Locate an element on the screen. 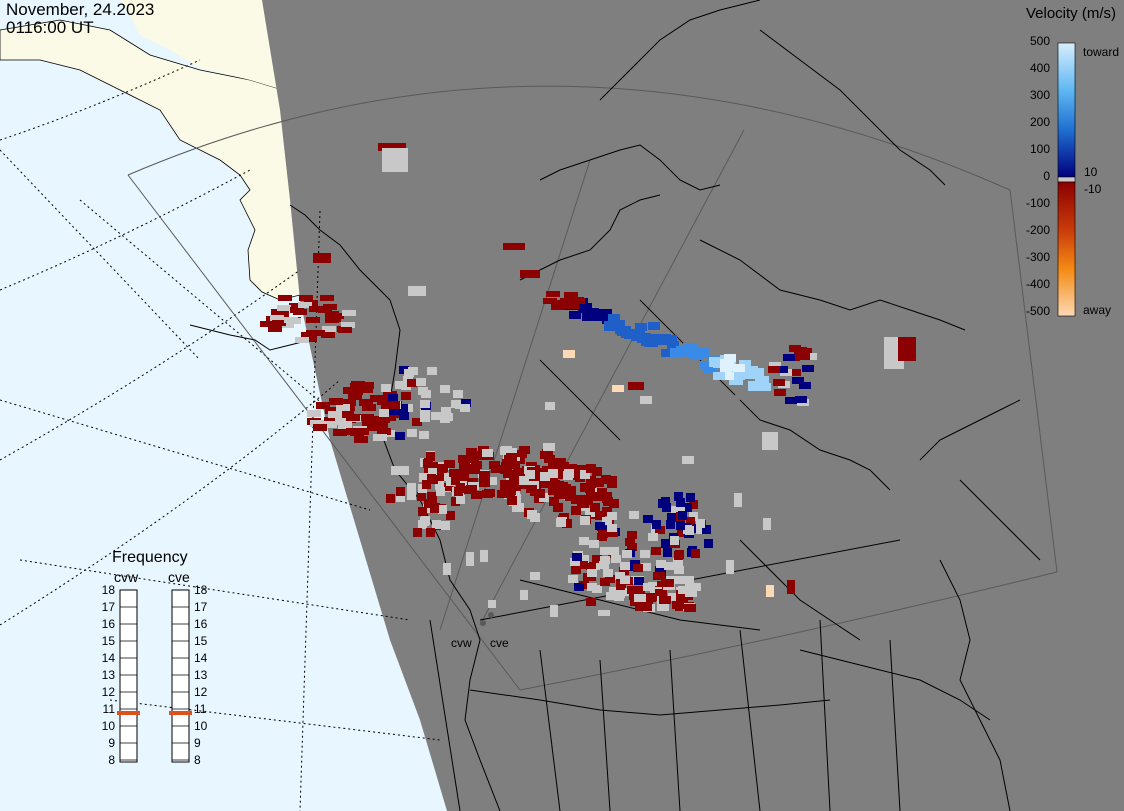 The height and width of the screenshot is (811, 1124). frequency-tick-label: 13 is located at coordinates (201, 675).